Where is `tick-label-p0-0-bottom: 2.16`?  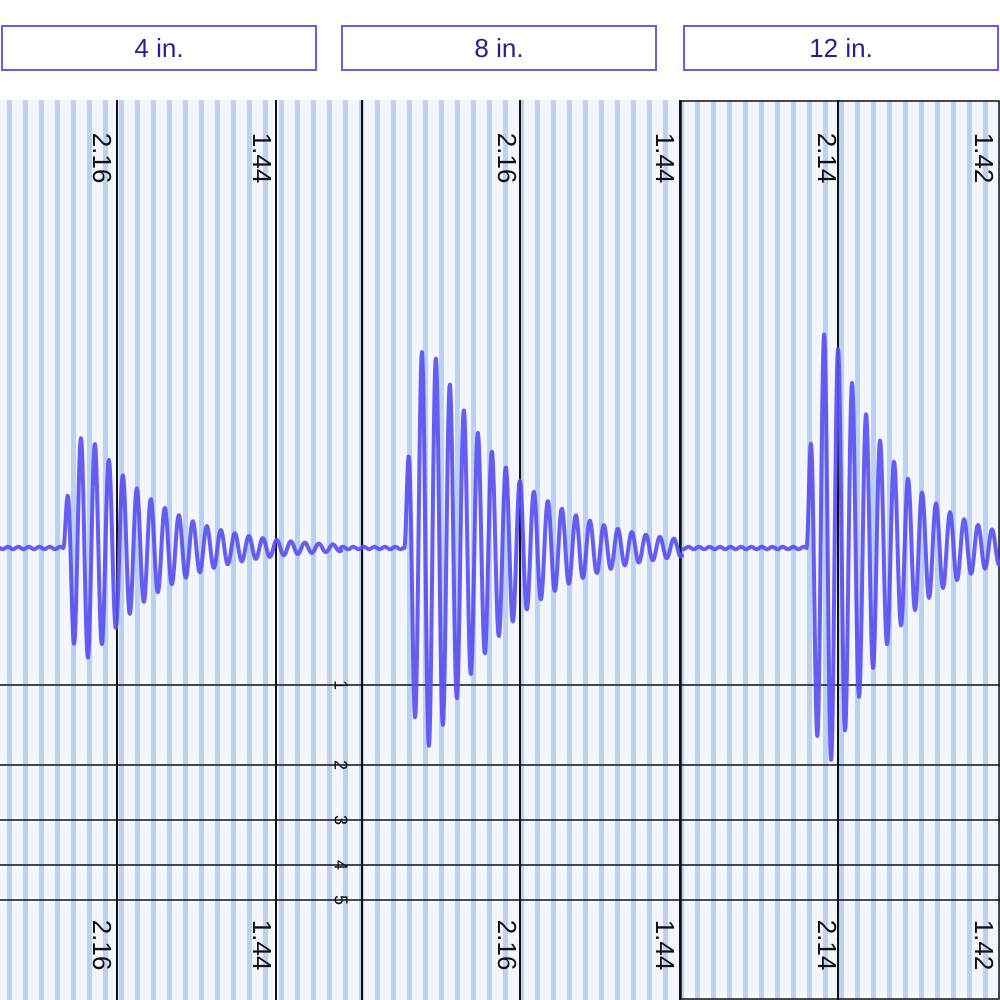
tick-label-p0-0-bottom: 2.16 is located at coordinates (102, 945).